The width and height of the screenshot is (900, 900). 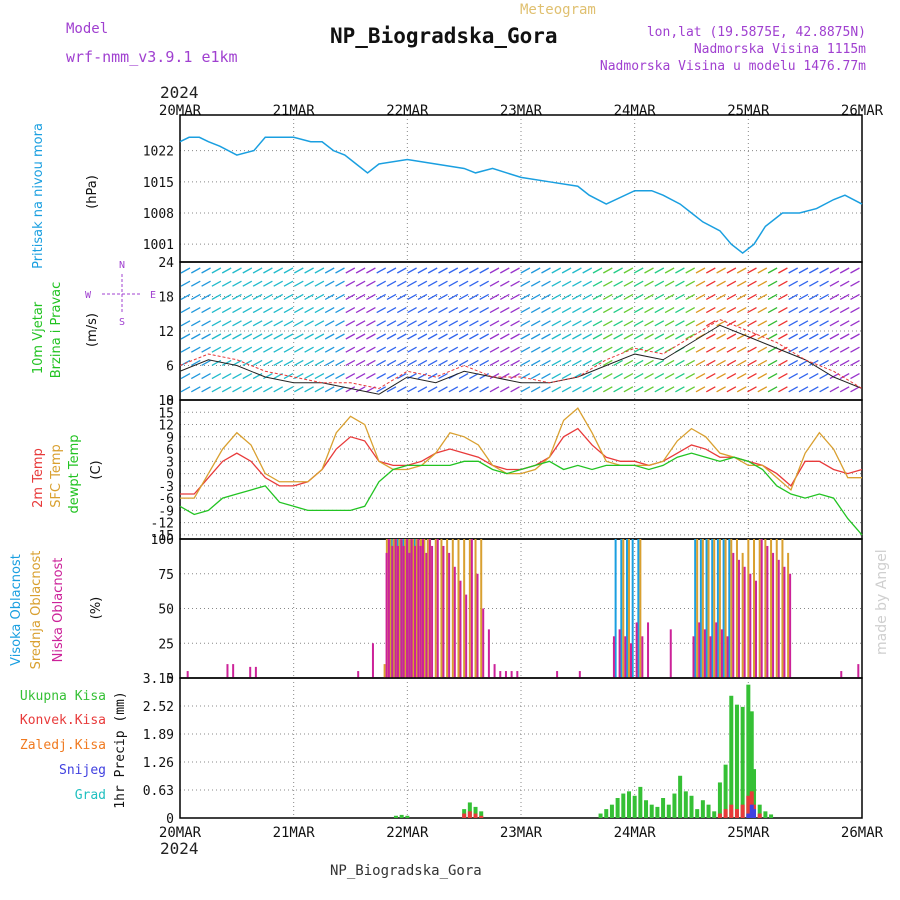 I want to click on pressure-ylabel-unit: (hPa), so click(x=92, y=192).